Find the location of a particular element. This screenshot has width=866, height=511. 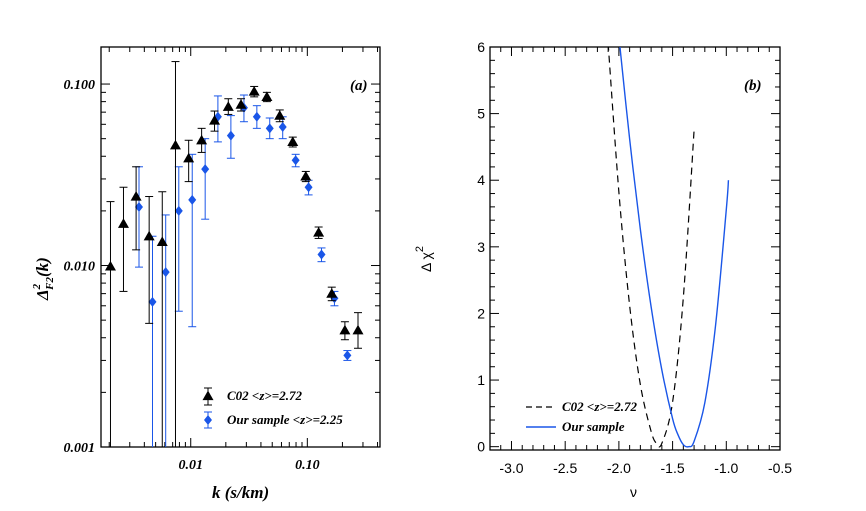

y-tick-label: 1 is located at coordinates (481, 380).